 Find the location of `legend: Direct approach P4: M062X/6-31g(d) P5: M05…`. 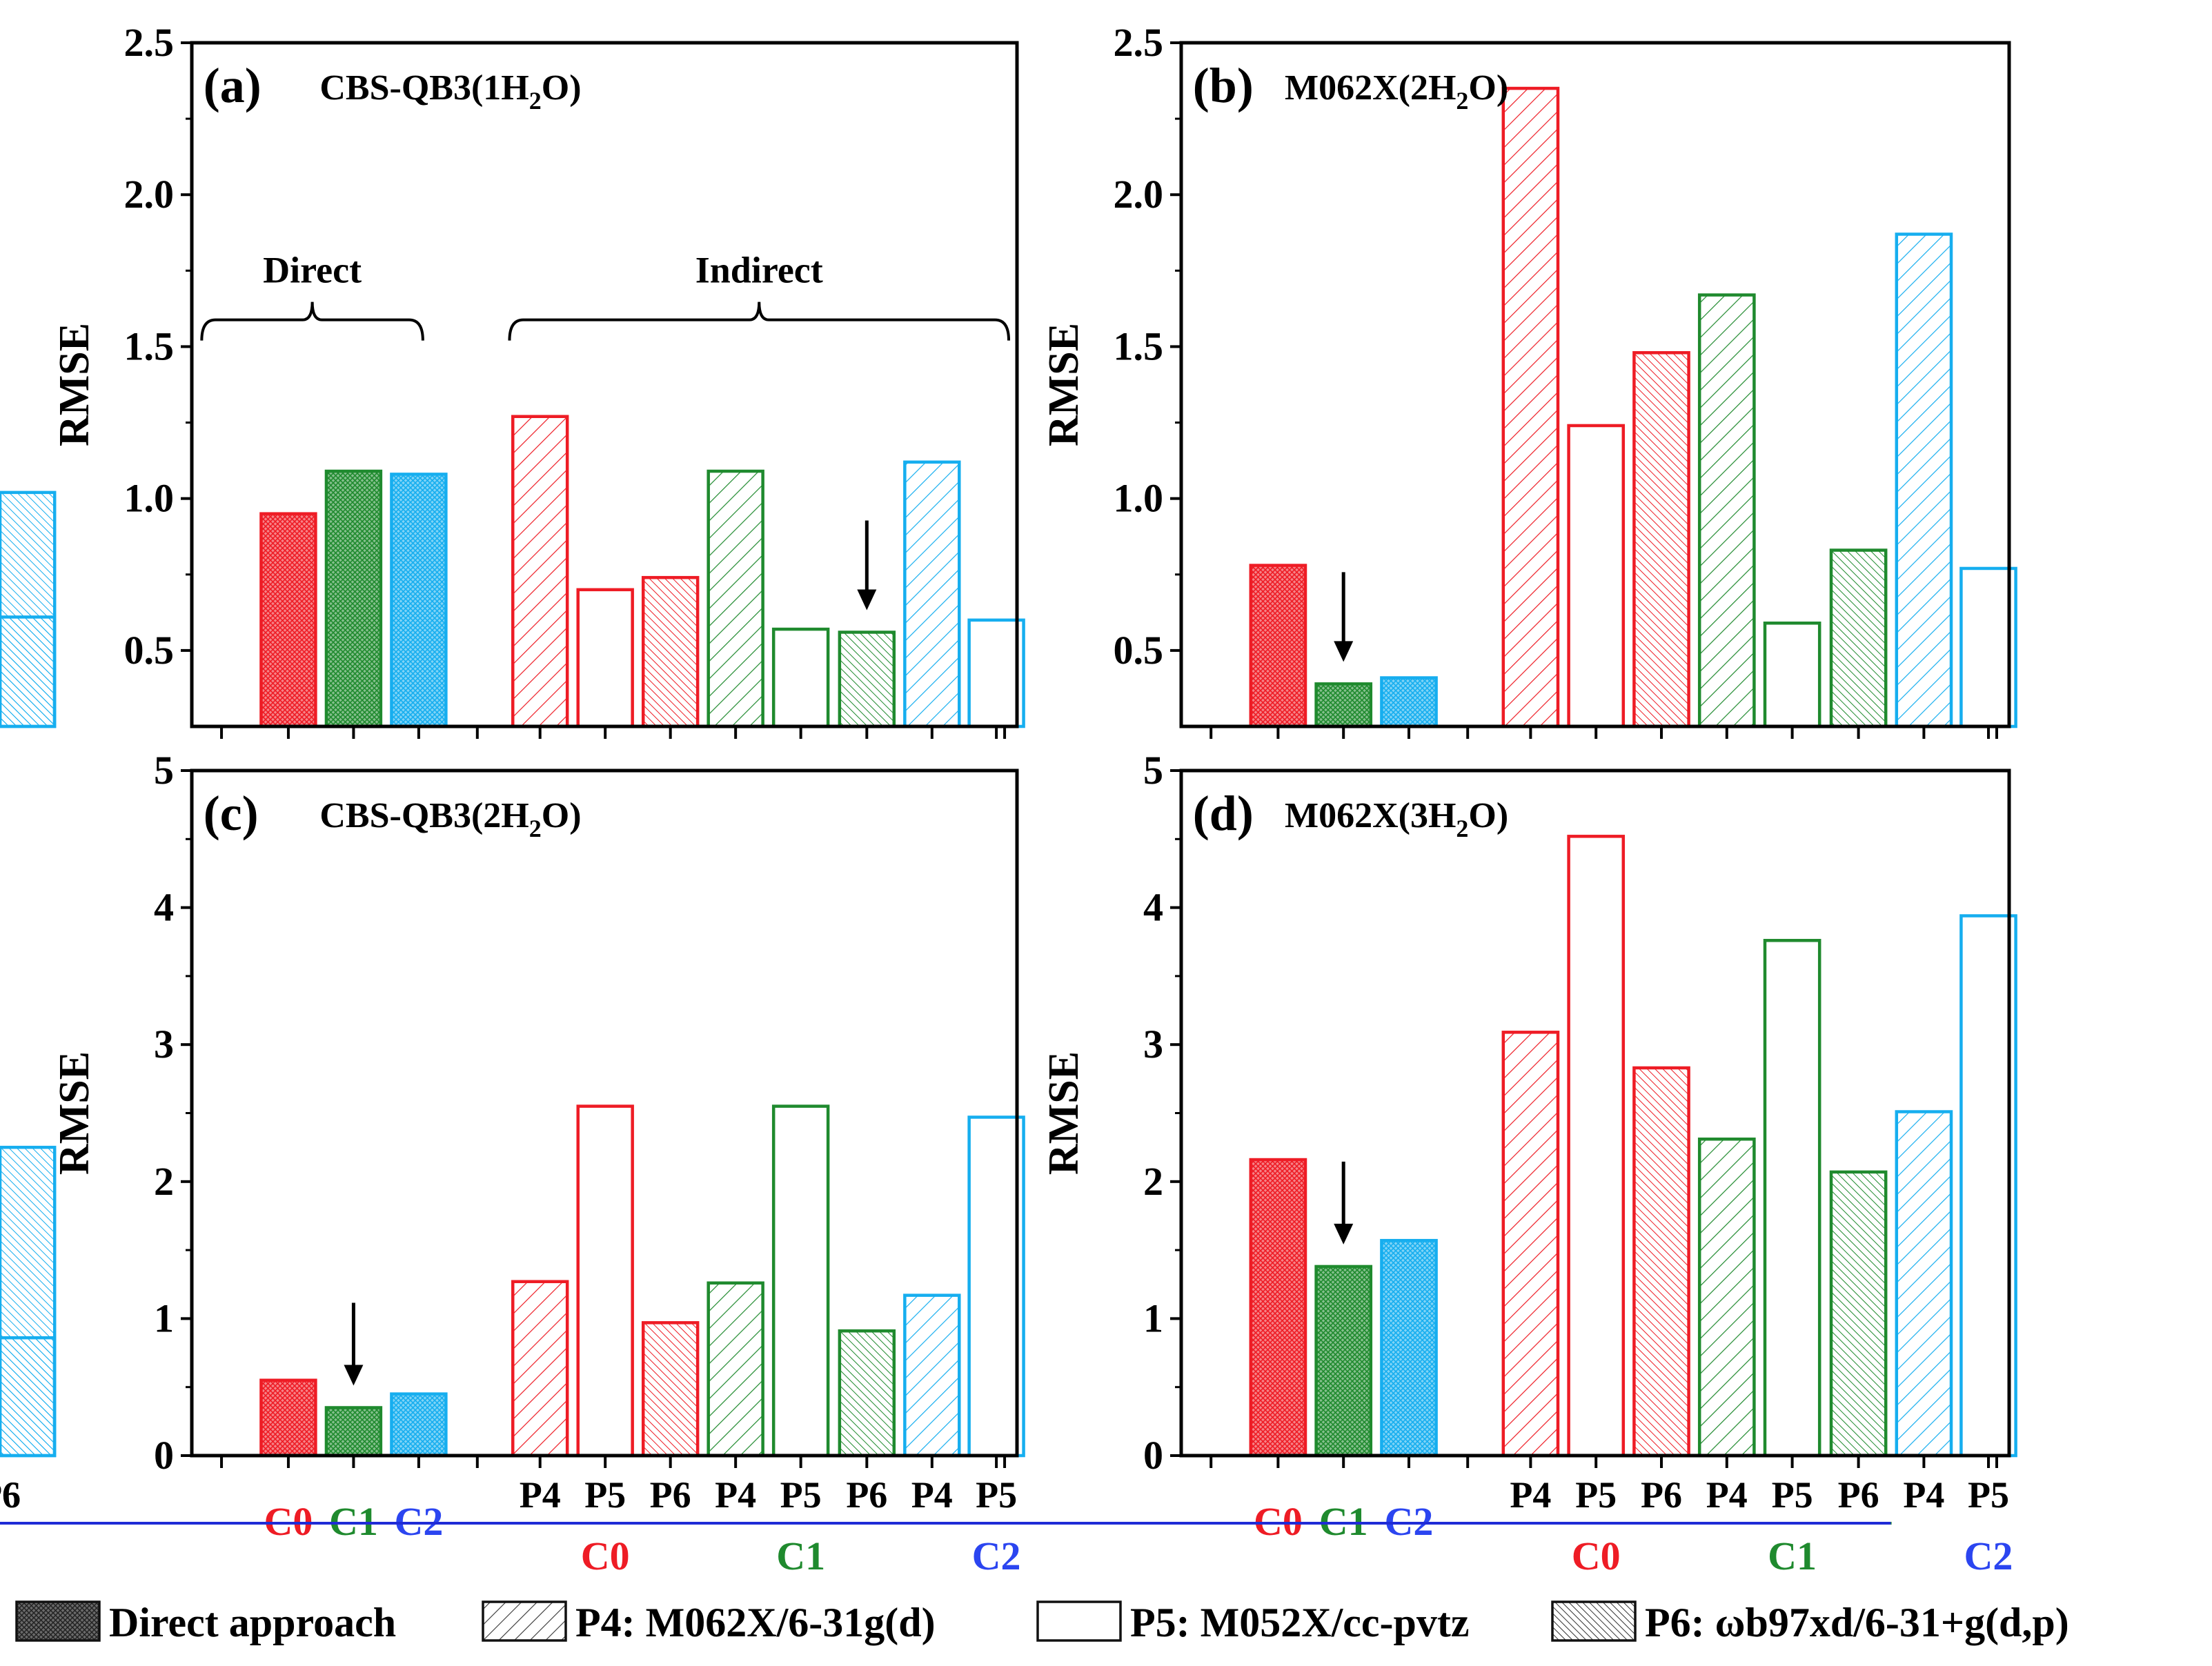

legend: Direct approach P4: M062X/6-31g(d) P5: M05… is located at coordinates (1042, 1622).